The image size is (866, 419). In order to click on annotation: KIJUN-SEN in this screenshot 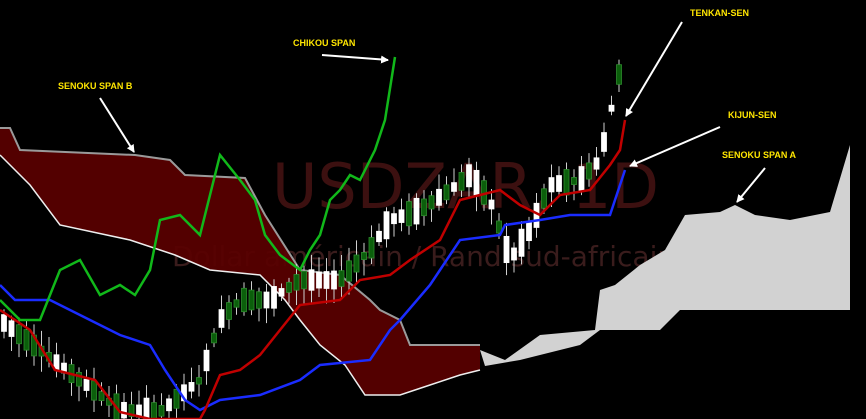, I will do `click(752, 115)`.